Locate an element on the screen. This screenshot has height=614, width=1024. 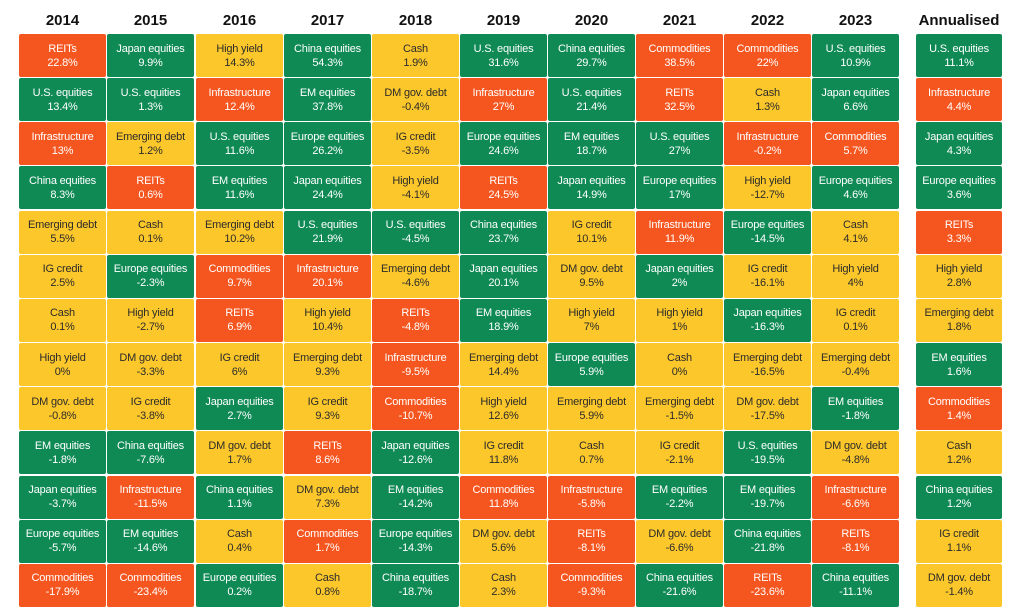
return-value-label: -16.5% is located at coordinates (767, 371).